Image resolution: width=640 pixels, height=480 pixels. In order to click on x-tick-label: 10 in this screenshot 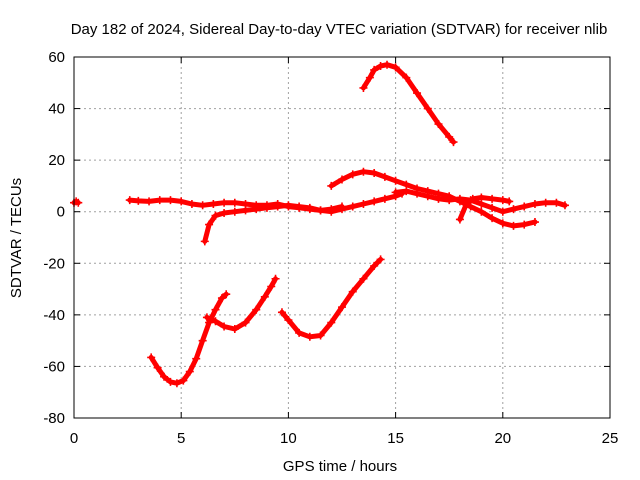, I will do `click(288, 438)`.